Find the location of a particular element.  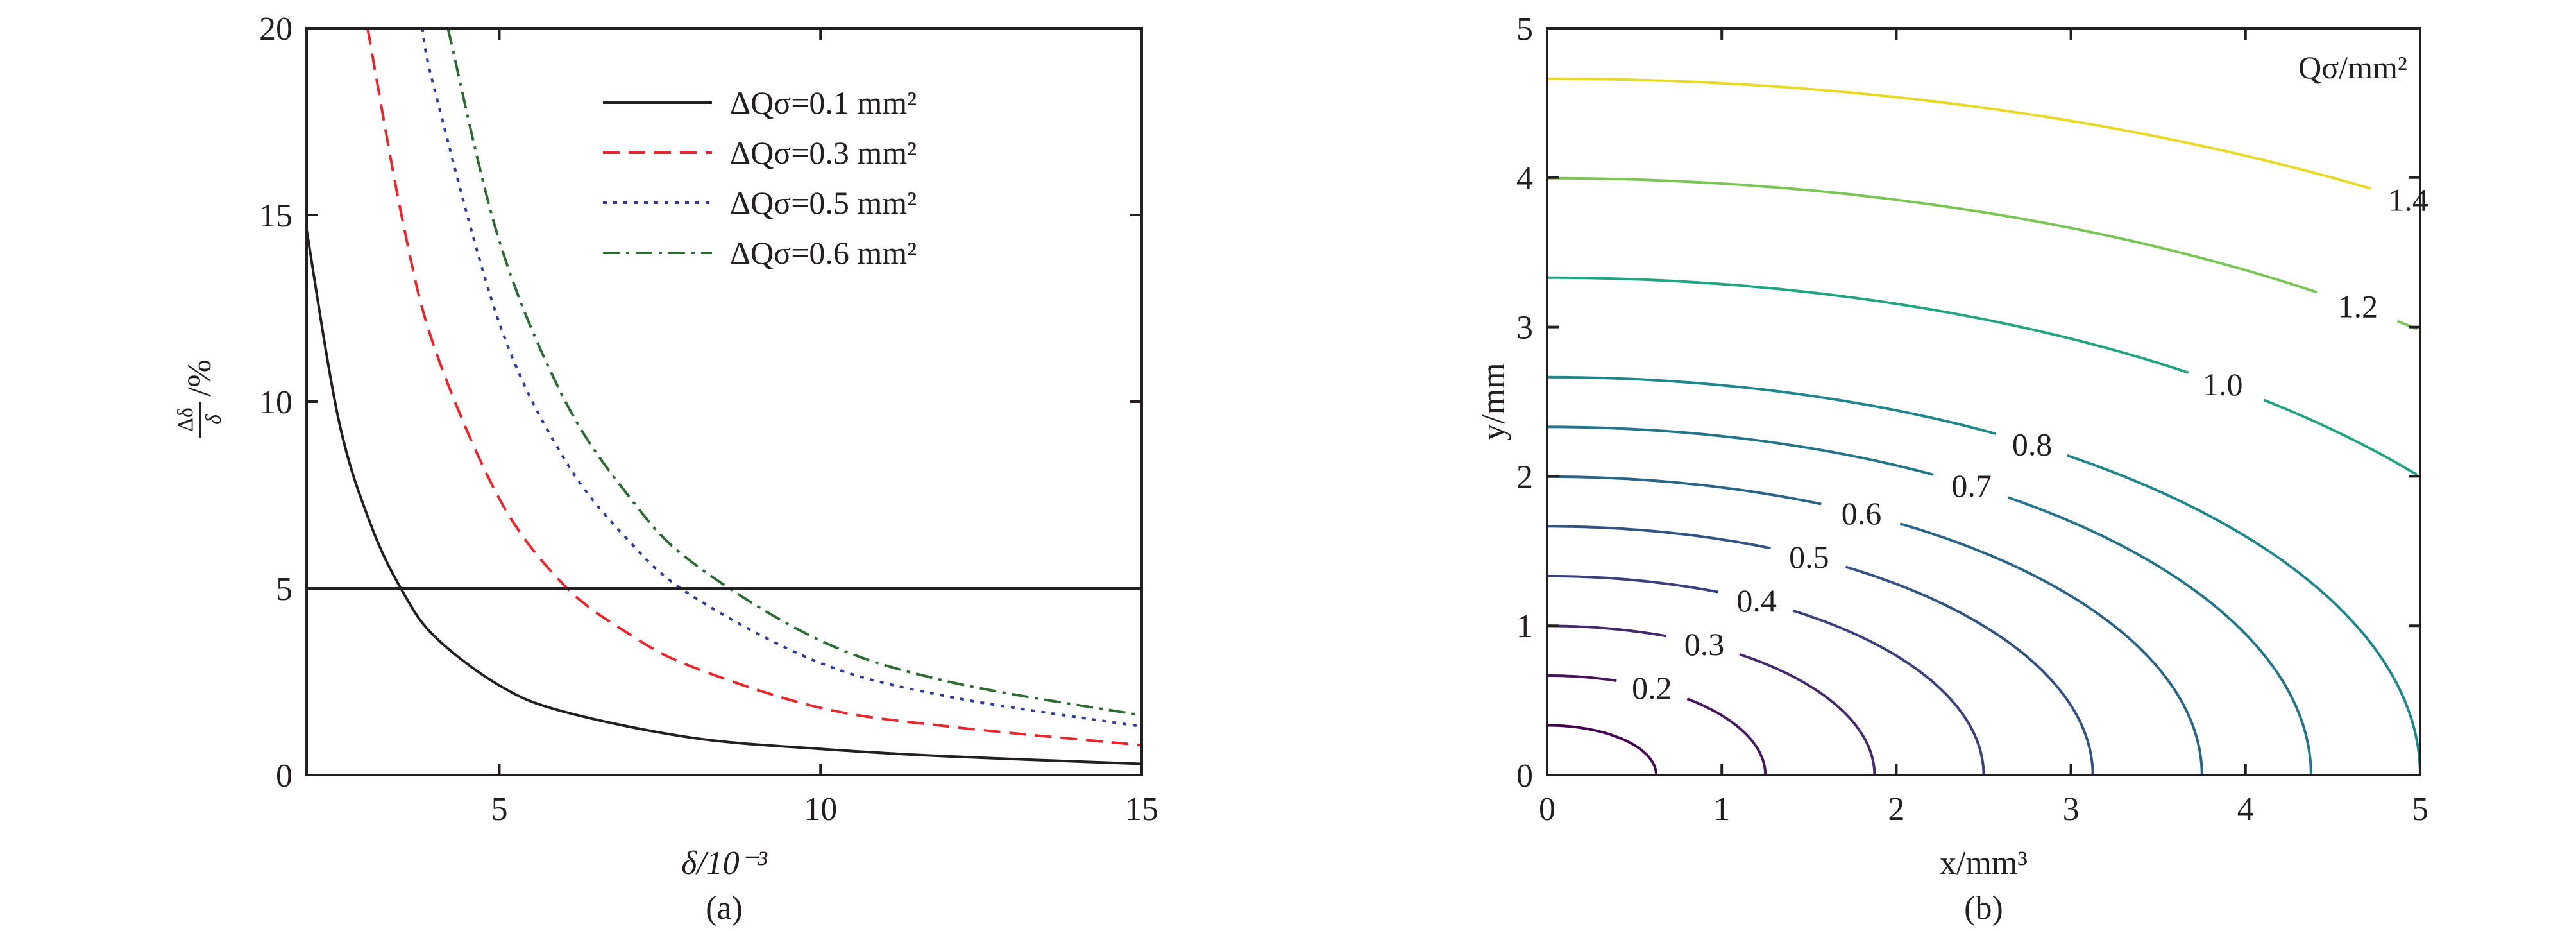

x-tick-label-0: 5 is located at coordinates (499, 809).